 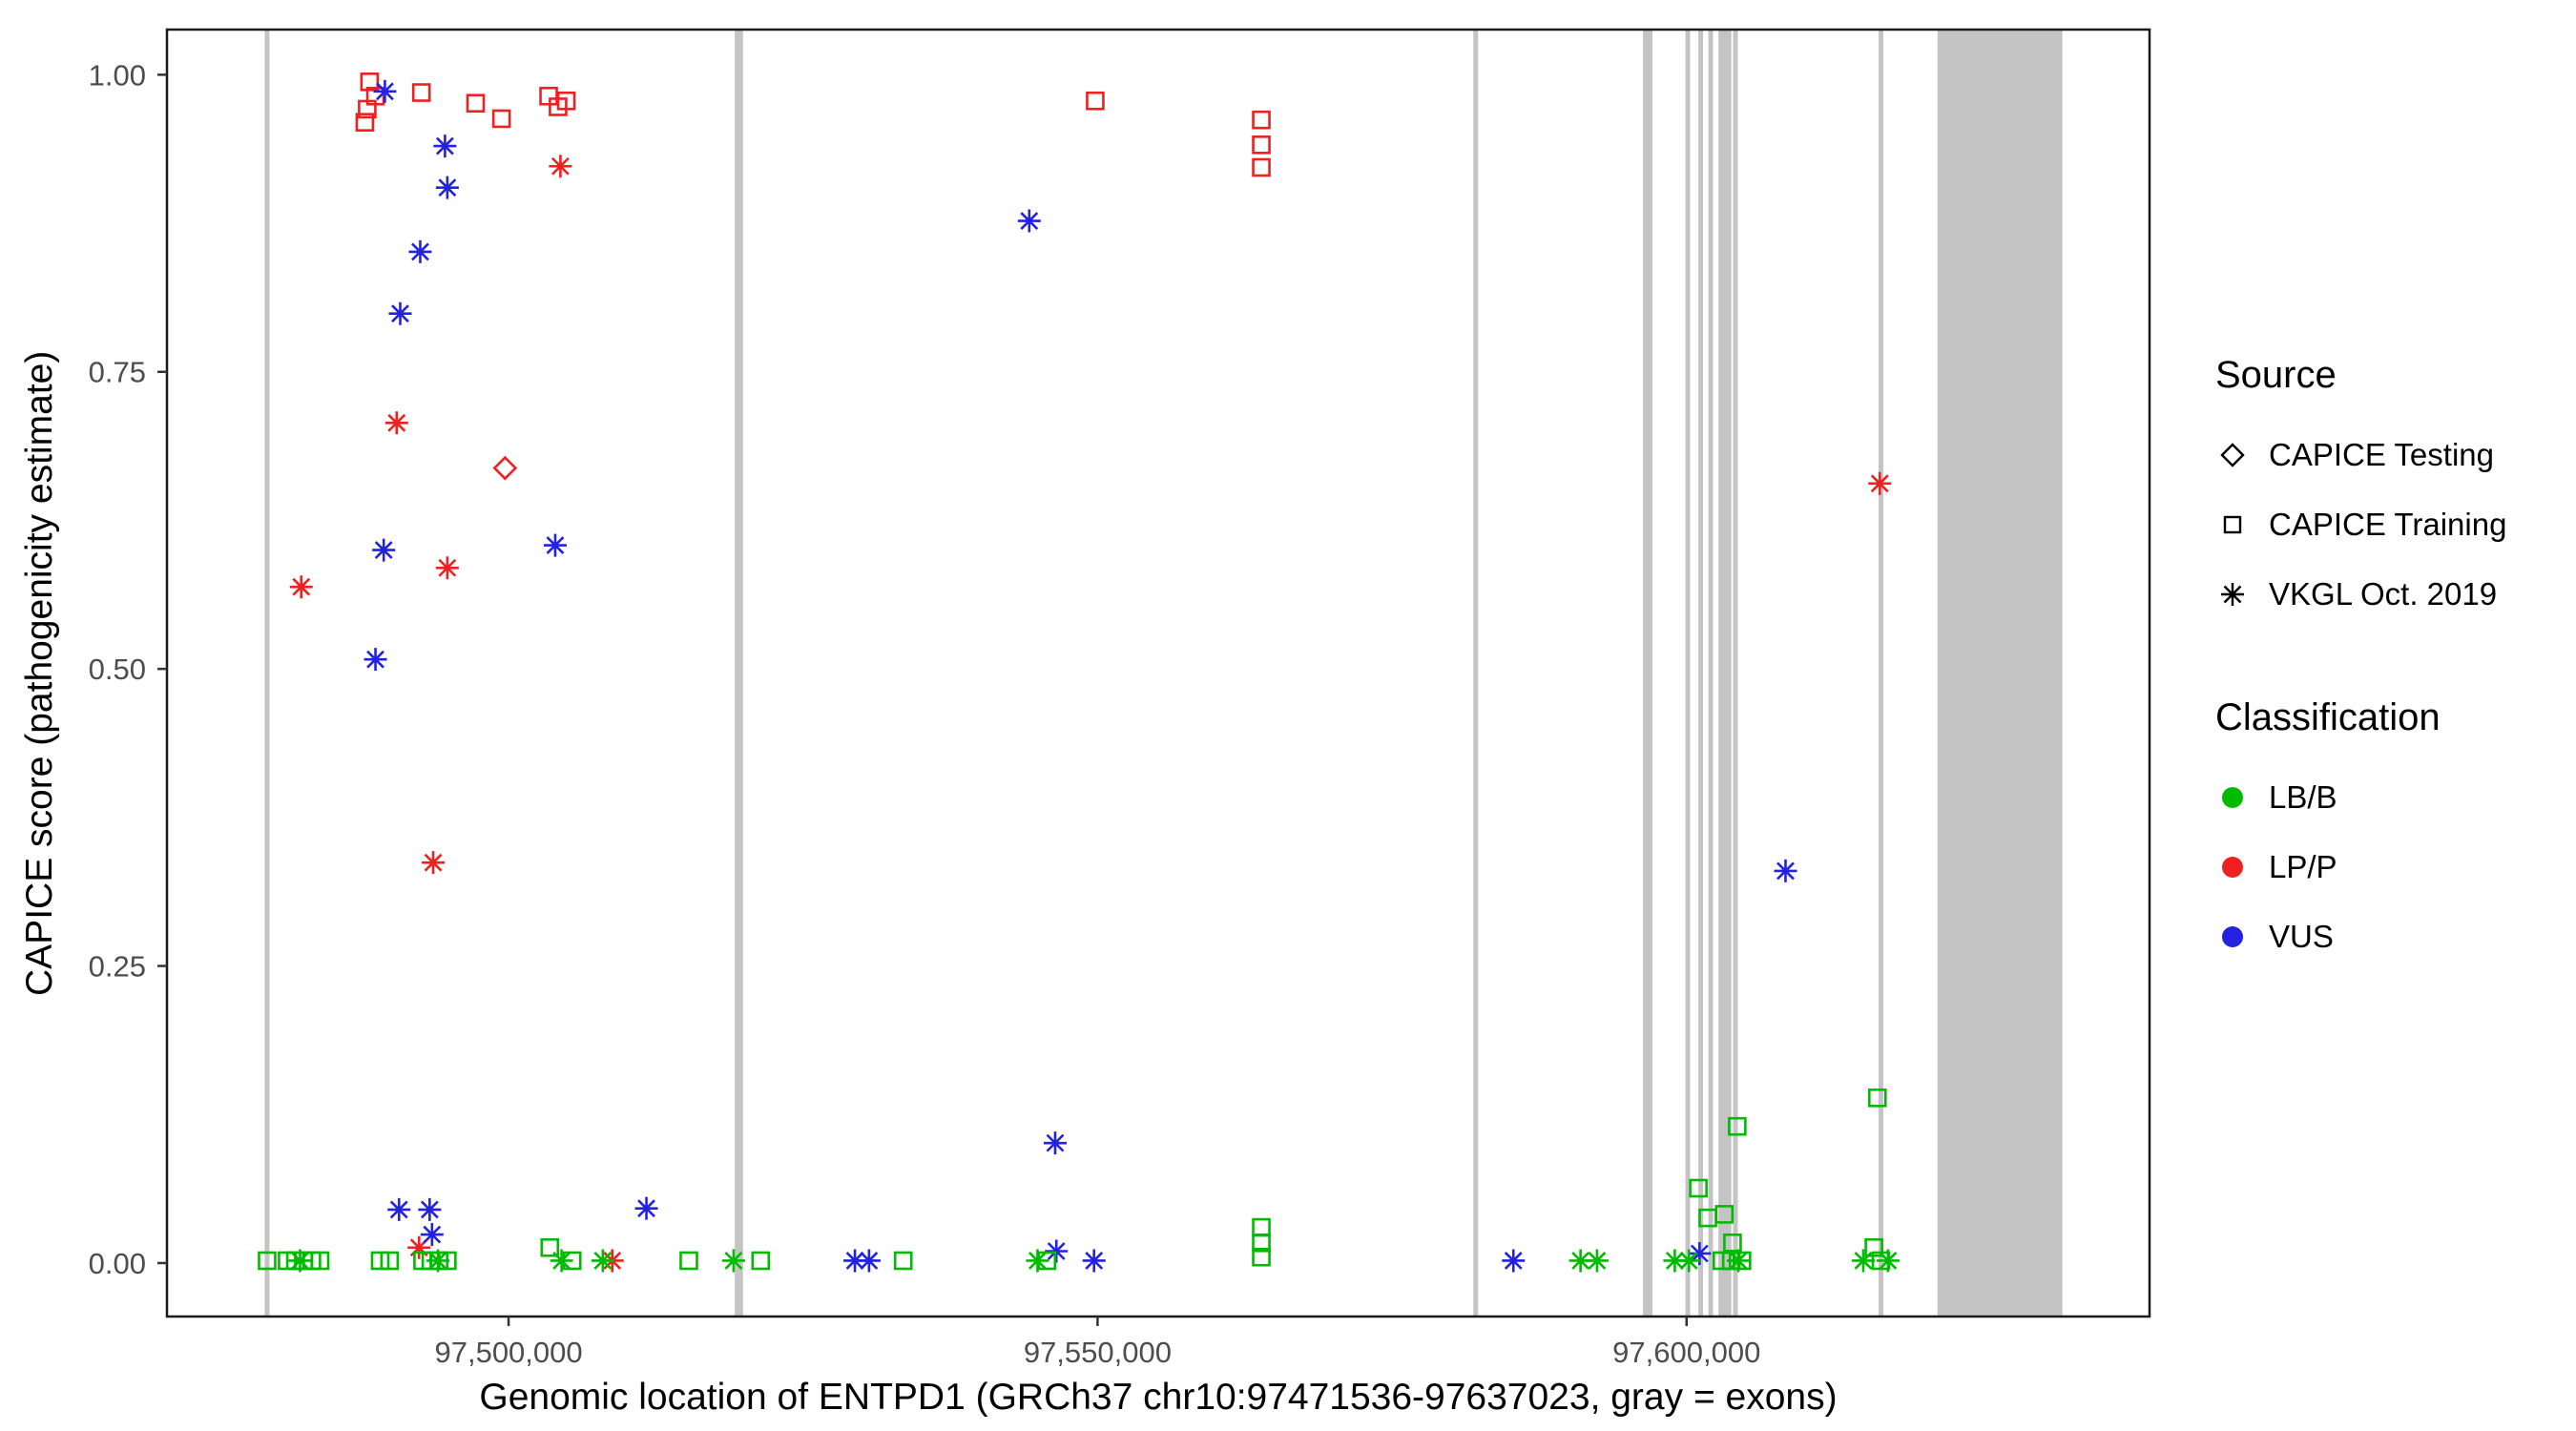 What do you see at coordinates (2383, 593) in the screenshot?
I see `legend-label: VKGL Oct. 2019` at bounding box center [2383, 593].